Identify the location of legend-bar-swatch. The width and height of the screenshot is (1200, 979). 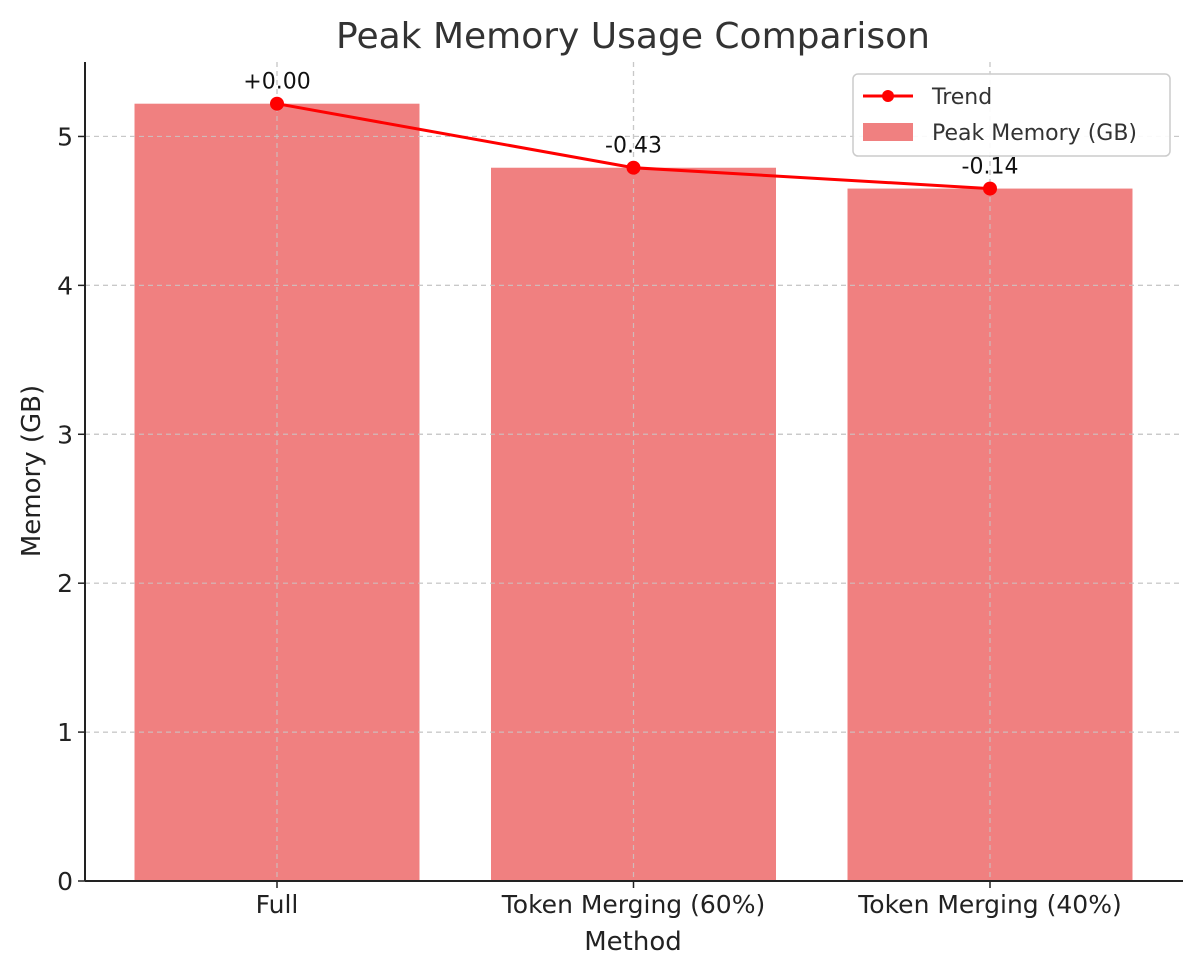
(888, 132).